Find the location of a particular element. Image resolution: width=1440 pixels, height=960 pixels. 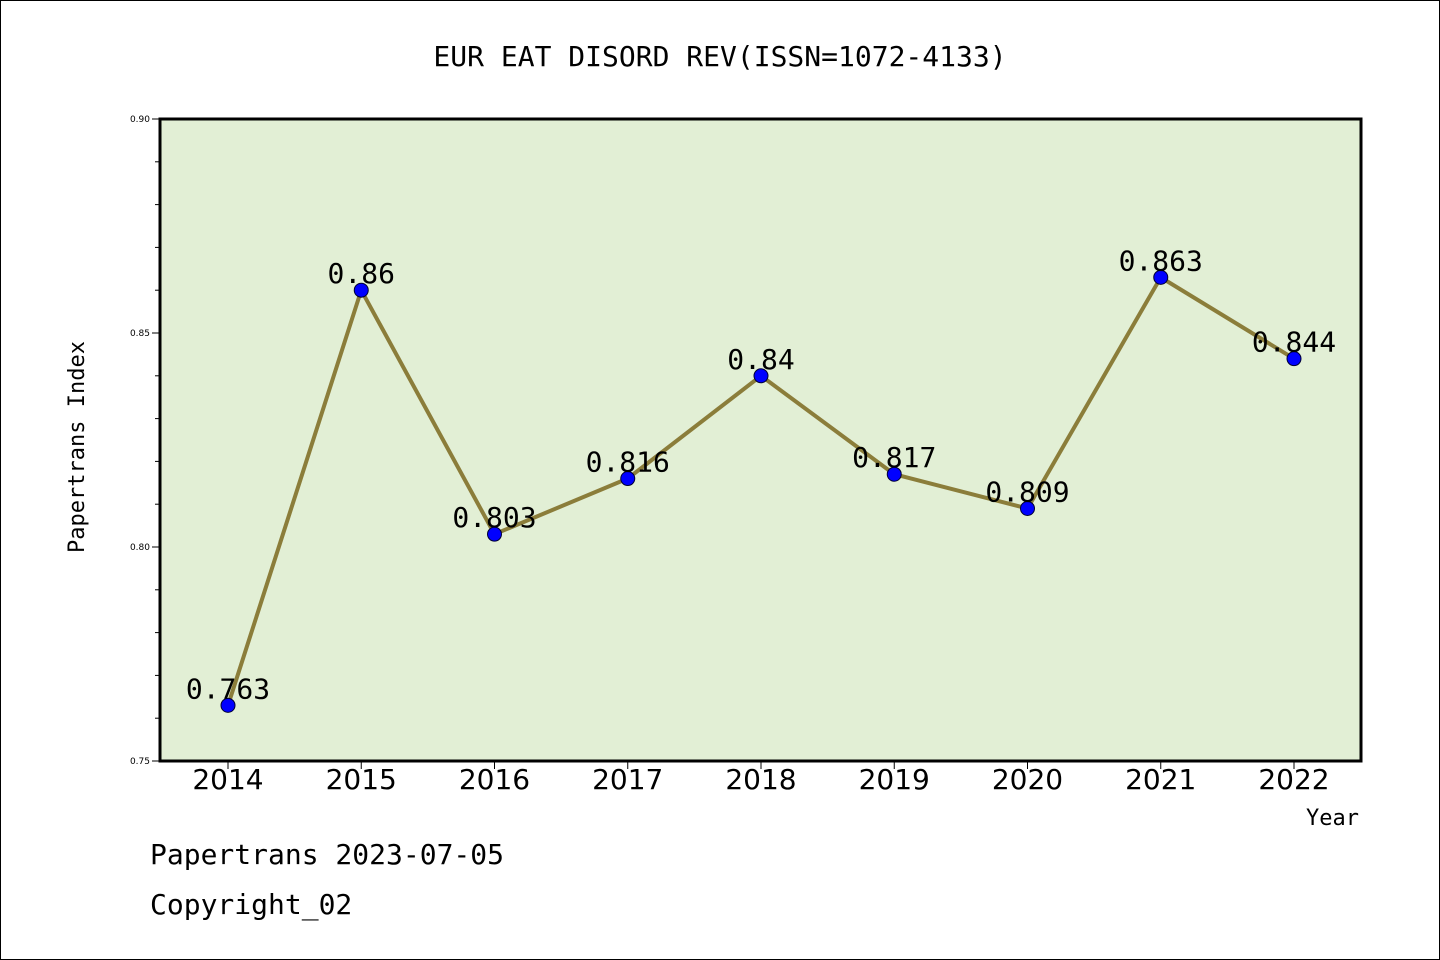

footer-date: Papertrans 2023-07-05 is located at coordinates (327, 854).